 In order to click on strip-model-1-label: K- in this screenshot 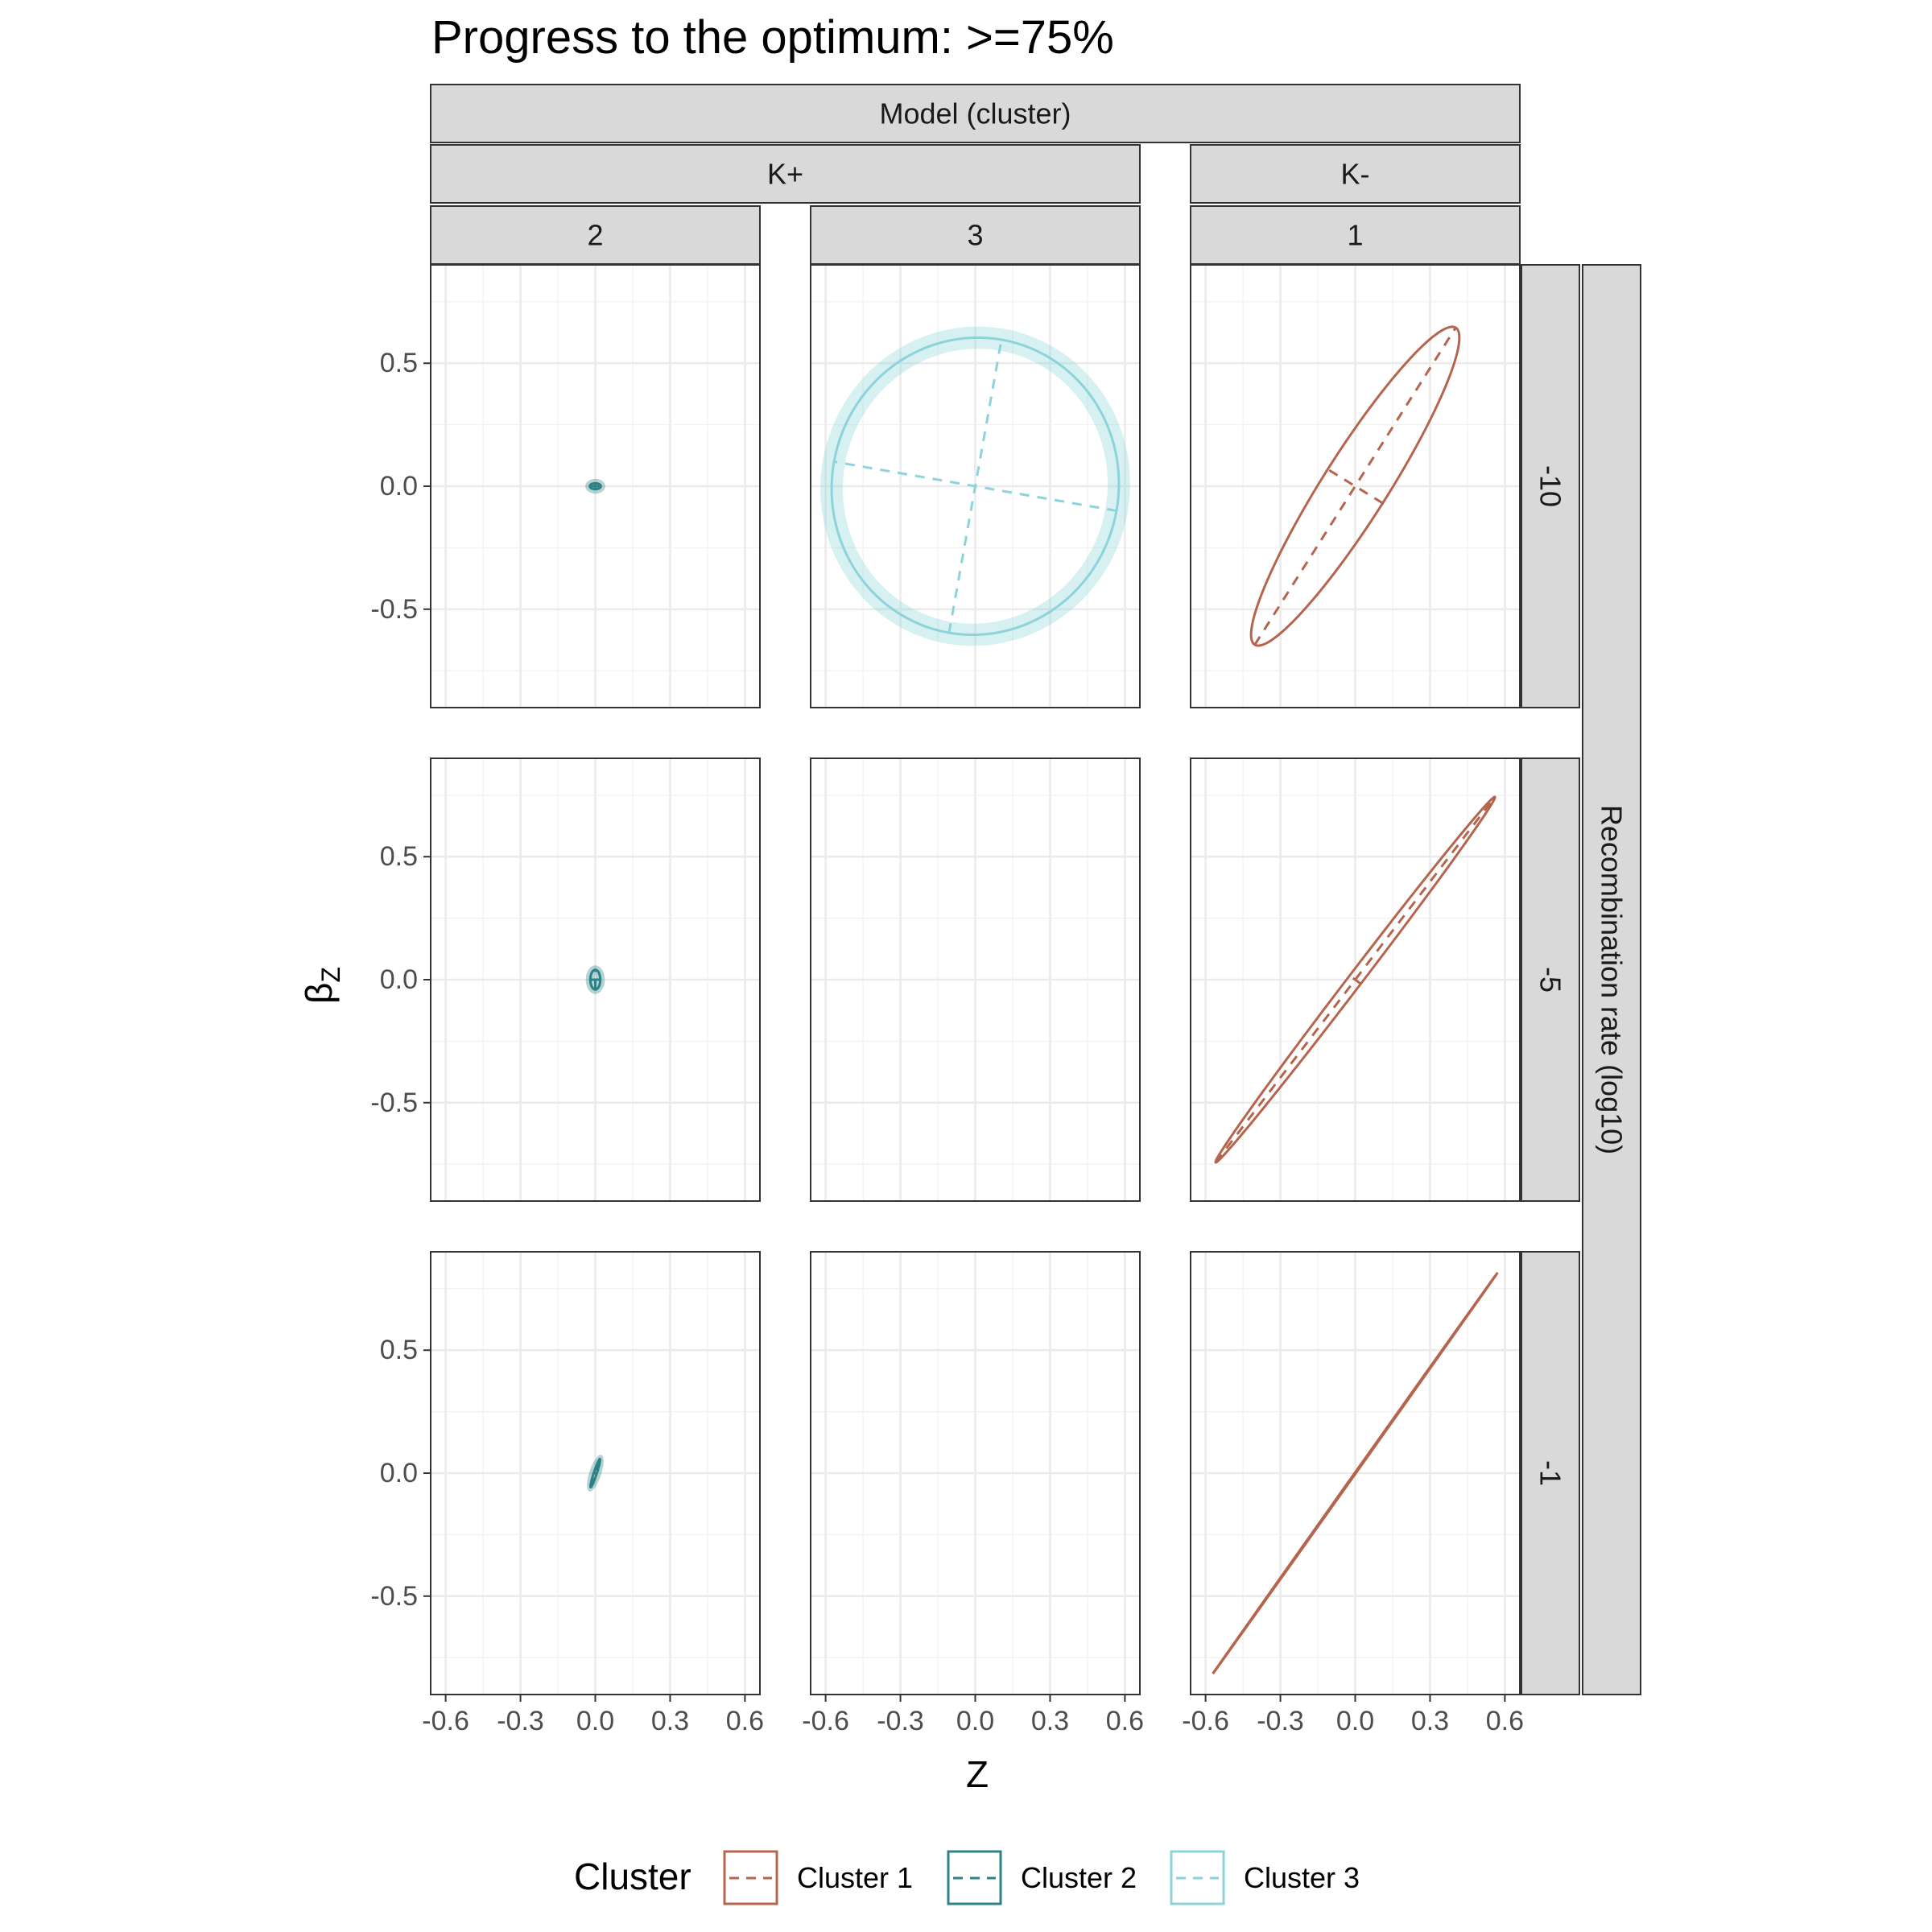, I will do `click(1355, 174)`.